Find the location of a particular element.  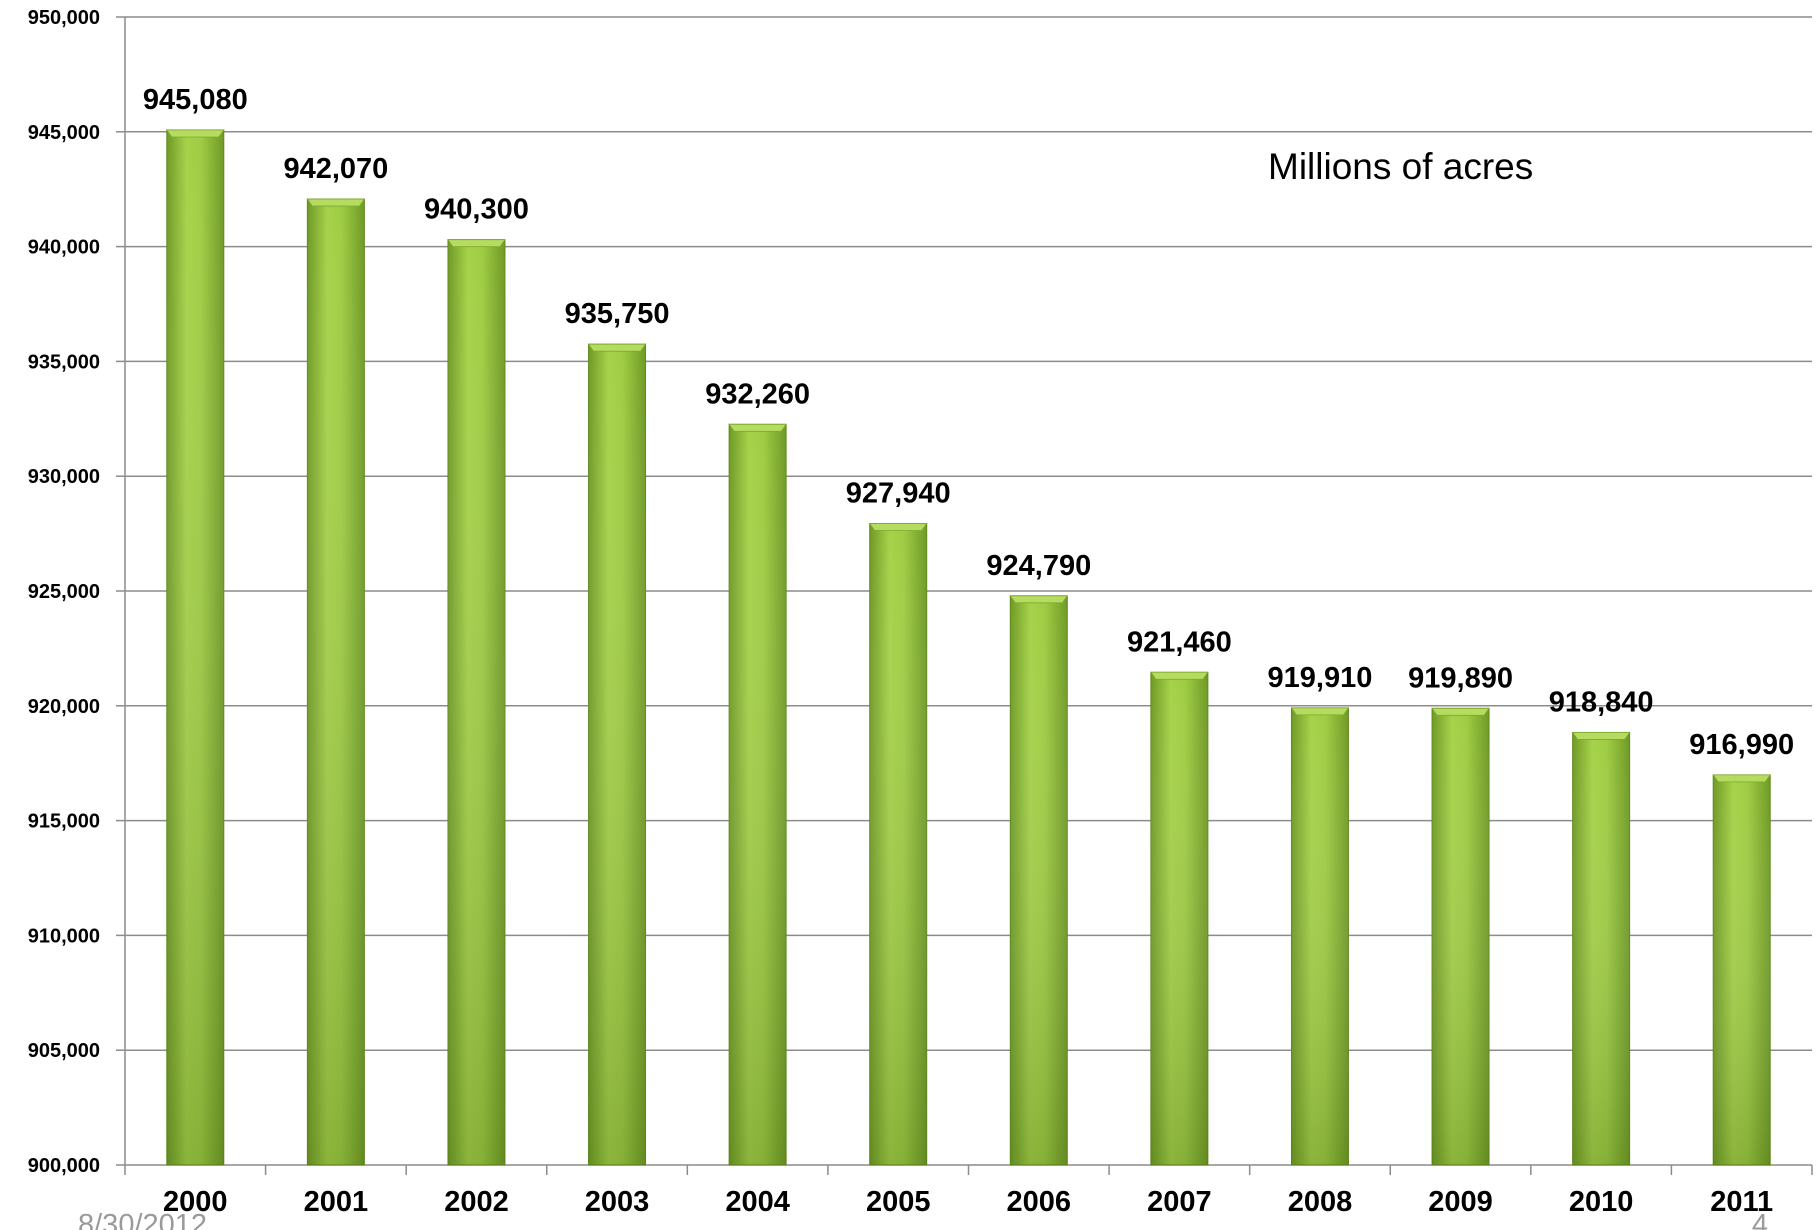

x-tick-label: 2006 is located at coordinates (1039, 1202).